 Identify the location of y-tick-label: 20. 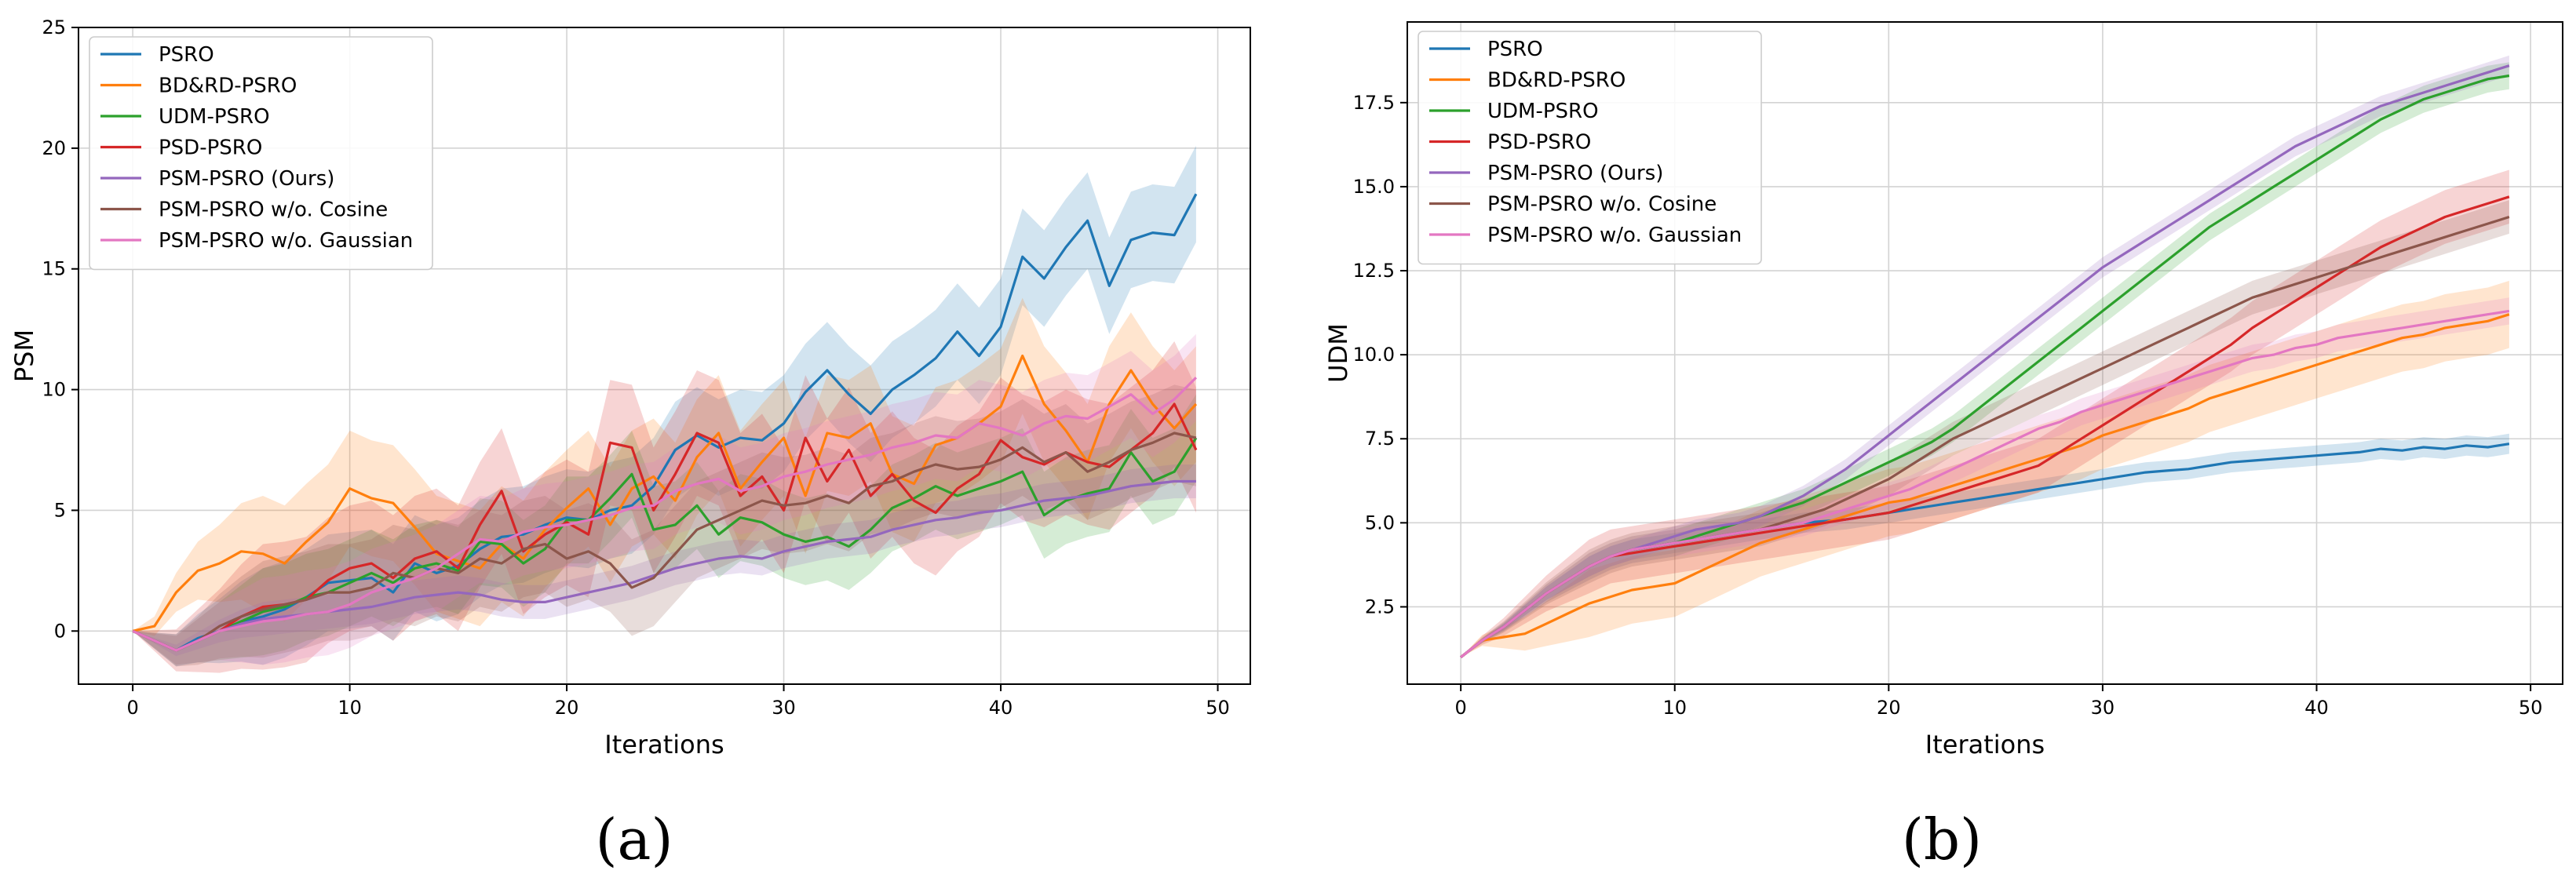
(54, 148).